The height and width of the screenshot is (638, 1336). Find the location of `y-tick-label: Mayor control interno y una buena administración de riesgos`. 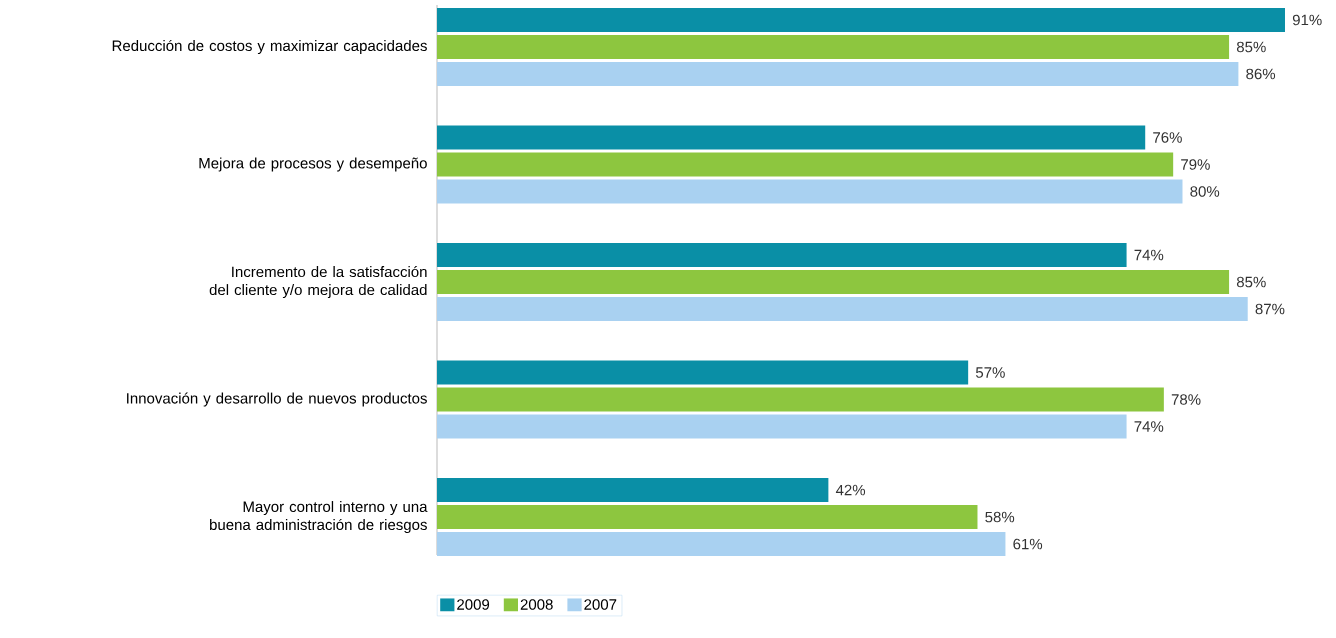

y-tick-label: Mayor control interno y una buena administración de riesgos is located at coordinates (319, 517).